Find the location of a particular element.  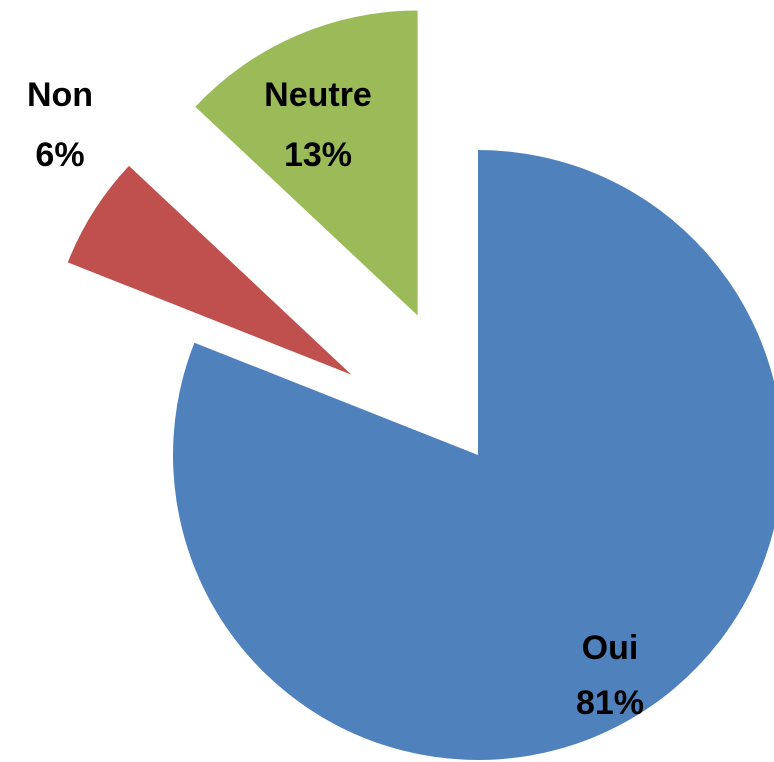

slice-value-label: 13% is located at coordinates (318, 155).